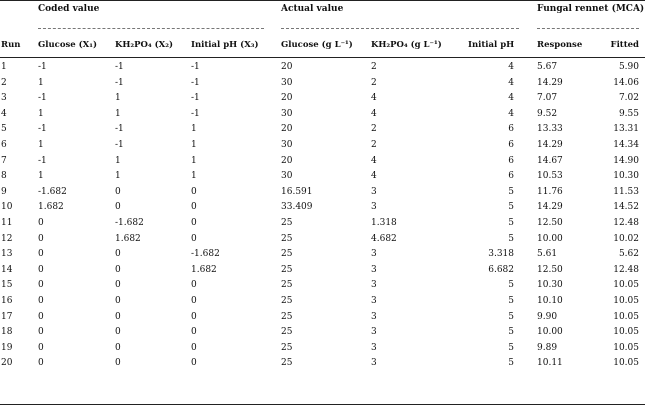 Image resolution: width=645 pixels, height=406 pixels. What do you see at coordinates (547, 254) in the screenshot?
I see `cell-response: 5.61` at bounding box center [547, 254].